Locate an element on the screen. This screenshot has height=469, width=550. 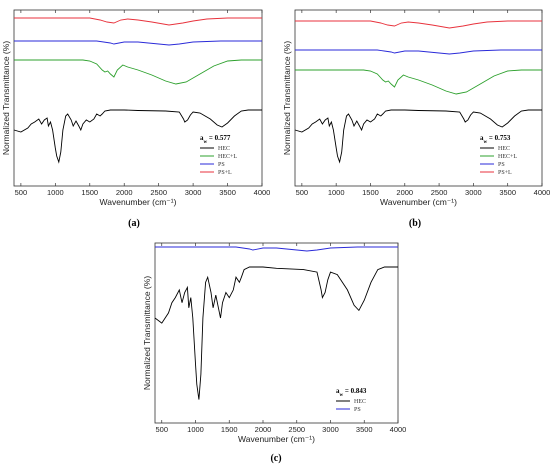
panel-caption: (b) is located at coordinates (415, 223).